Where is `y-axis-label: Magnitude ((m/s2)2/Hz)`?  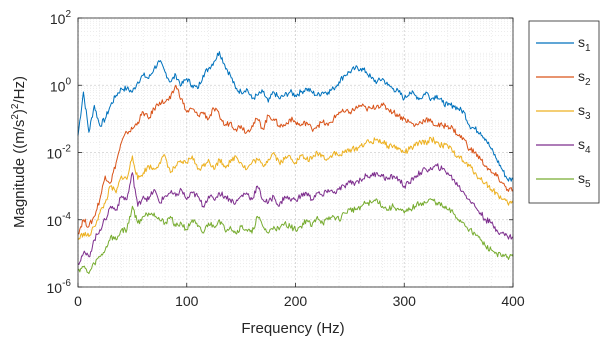
y-axis-label: Magnitude ((m/s2)2/Hz) is located at coordinates (19, 152).